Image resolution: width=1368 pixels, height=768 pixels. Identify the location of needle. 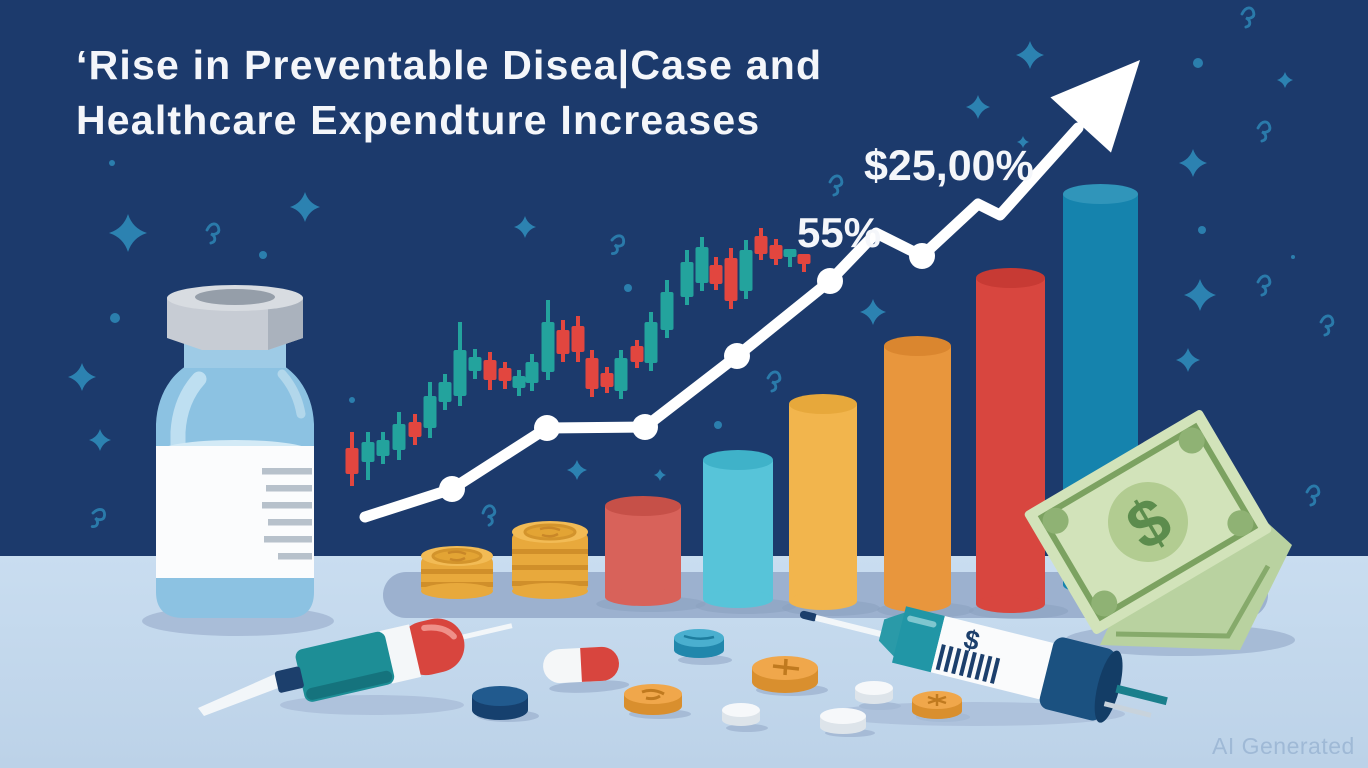
(850, 626).